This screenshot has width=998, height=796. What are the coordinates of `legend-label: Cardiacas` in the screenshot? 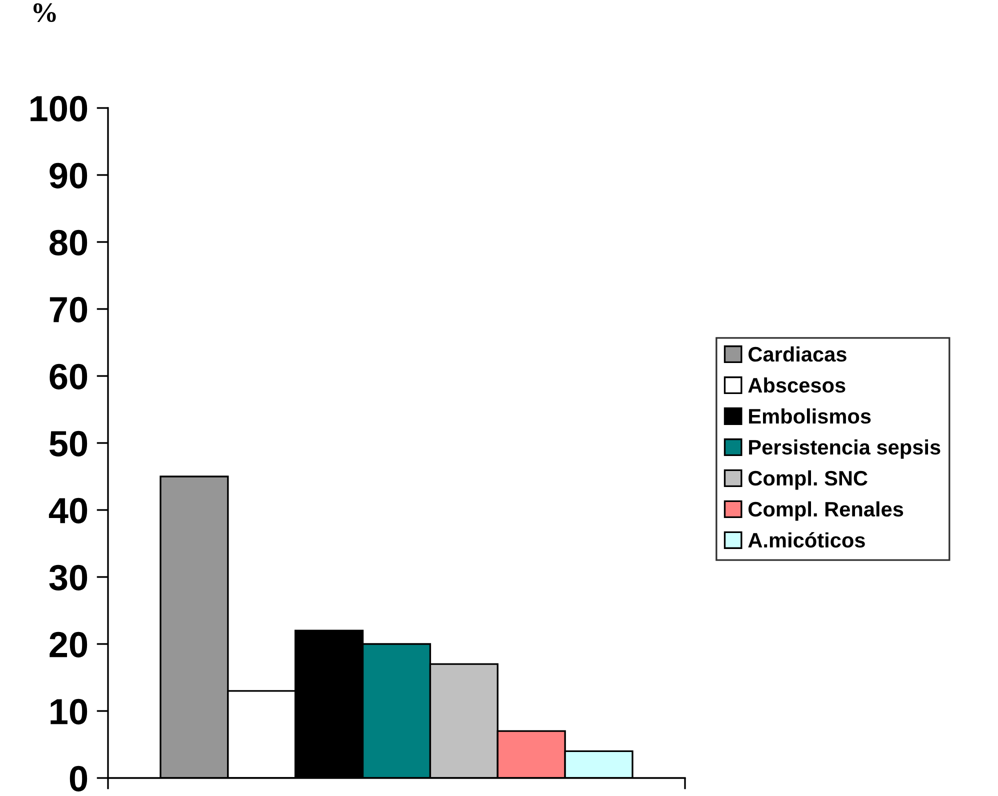 It's located at (797, 354).